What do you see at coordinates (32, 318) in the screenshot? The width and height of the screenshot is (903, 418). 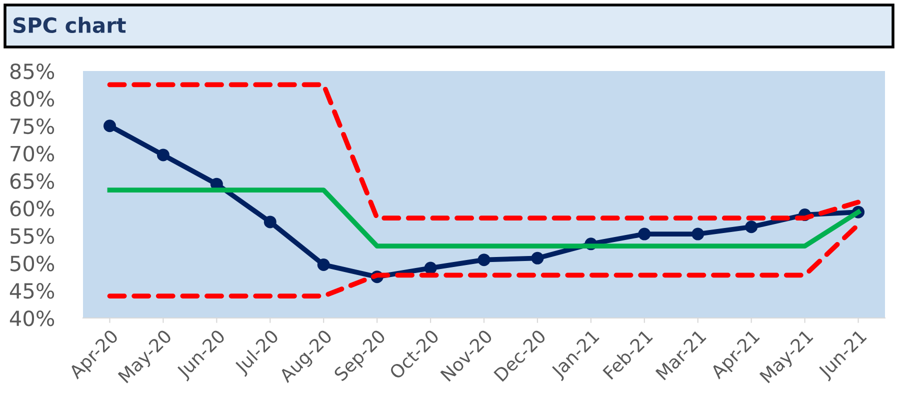 I see `y-tick-label: 40%` at bounding box center [32, 318].